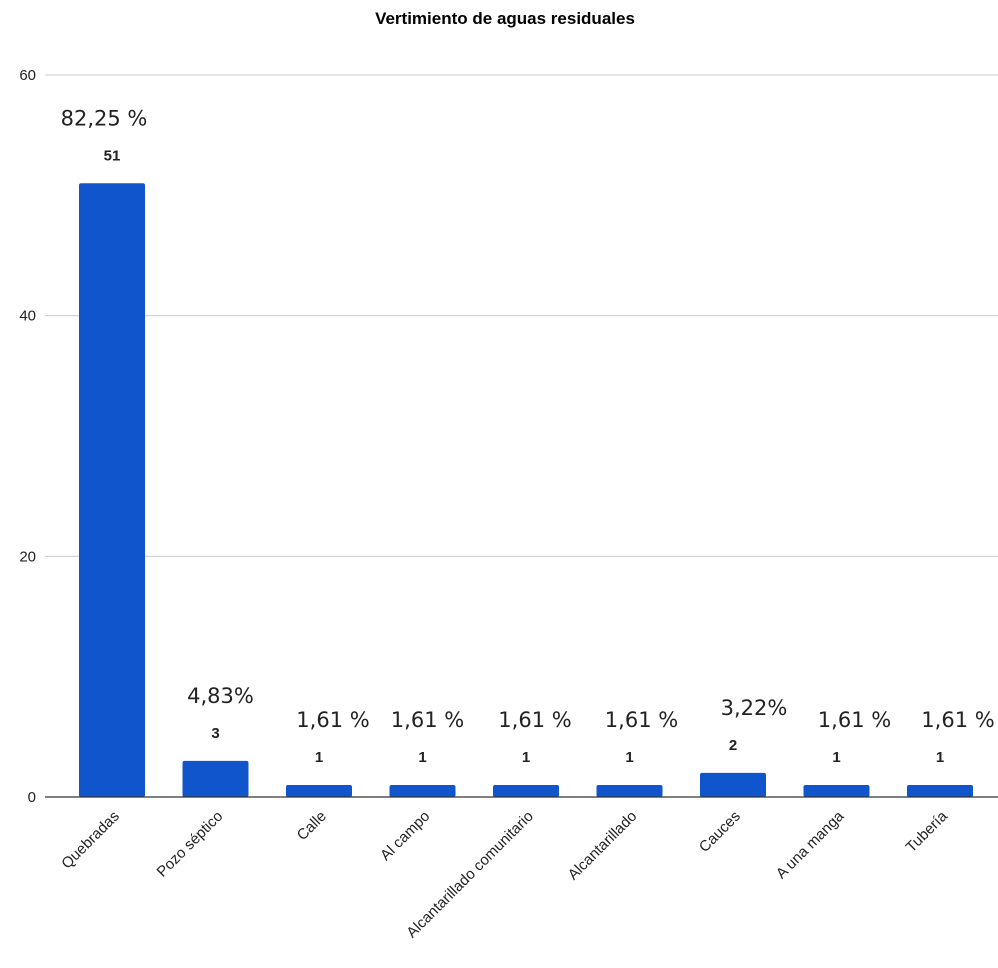 This screenshot has width=998, height=968. What do you see at coordinates (720, 832) in the screenshot?
I see `x-tick-label: Cauces` at bounding box center [720, 832].